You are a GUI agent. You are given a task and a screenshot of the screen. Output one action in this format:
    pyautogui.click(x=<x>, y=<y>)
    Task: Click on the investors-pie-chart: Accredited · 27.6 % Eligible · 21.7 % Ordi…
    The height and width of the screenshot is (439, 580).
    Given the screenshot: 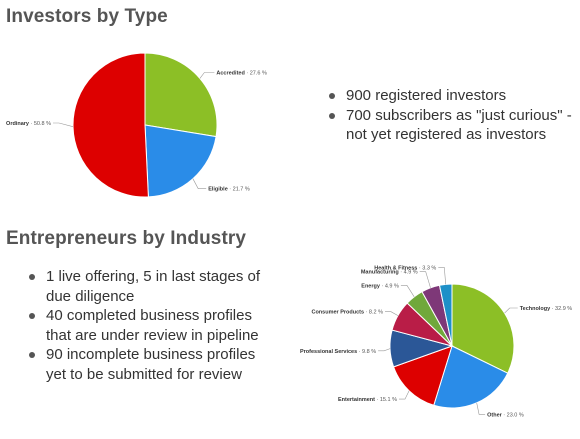 What is the action you would take?
    pyautogui.click(x=136, y=125)
    